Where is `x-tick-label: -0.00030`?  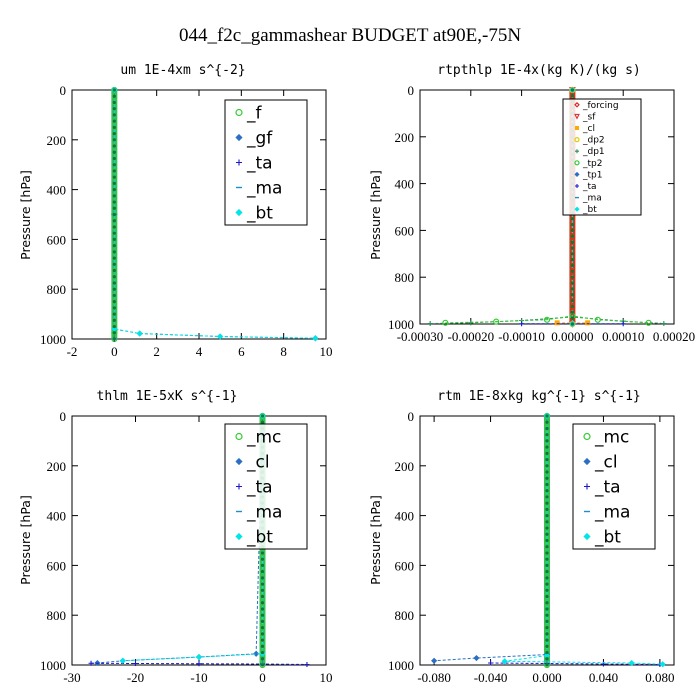 x-tick-label: -0.00030 is located at coordinates (420, 336).